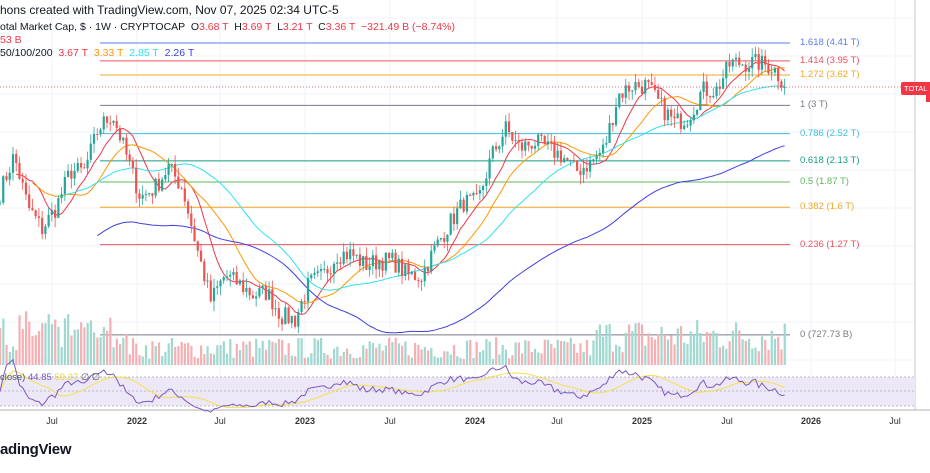 This screenshot has height=473, width=930. What do you see at coordinates (390, 421) in the screenshot?
I see `time-axis-label: Jul` at bounding box center [390, 421].